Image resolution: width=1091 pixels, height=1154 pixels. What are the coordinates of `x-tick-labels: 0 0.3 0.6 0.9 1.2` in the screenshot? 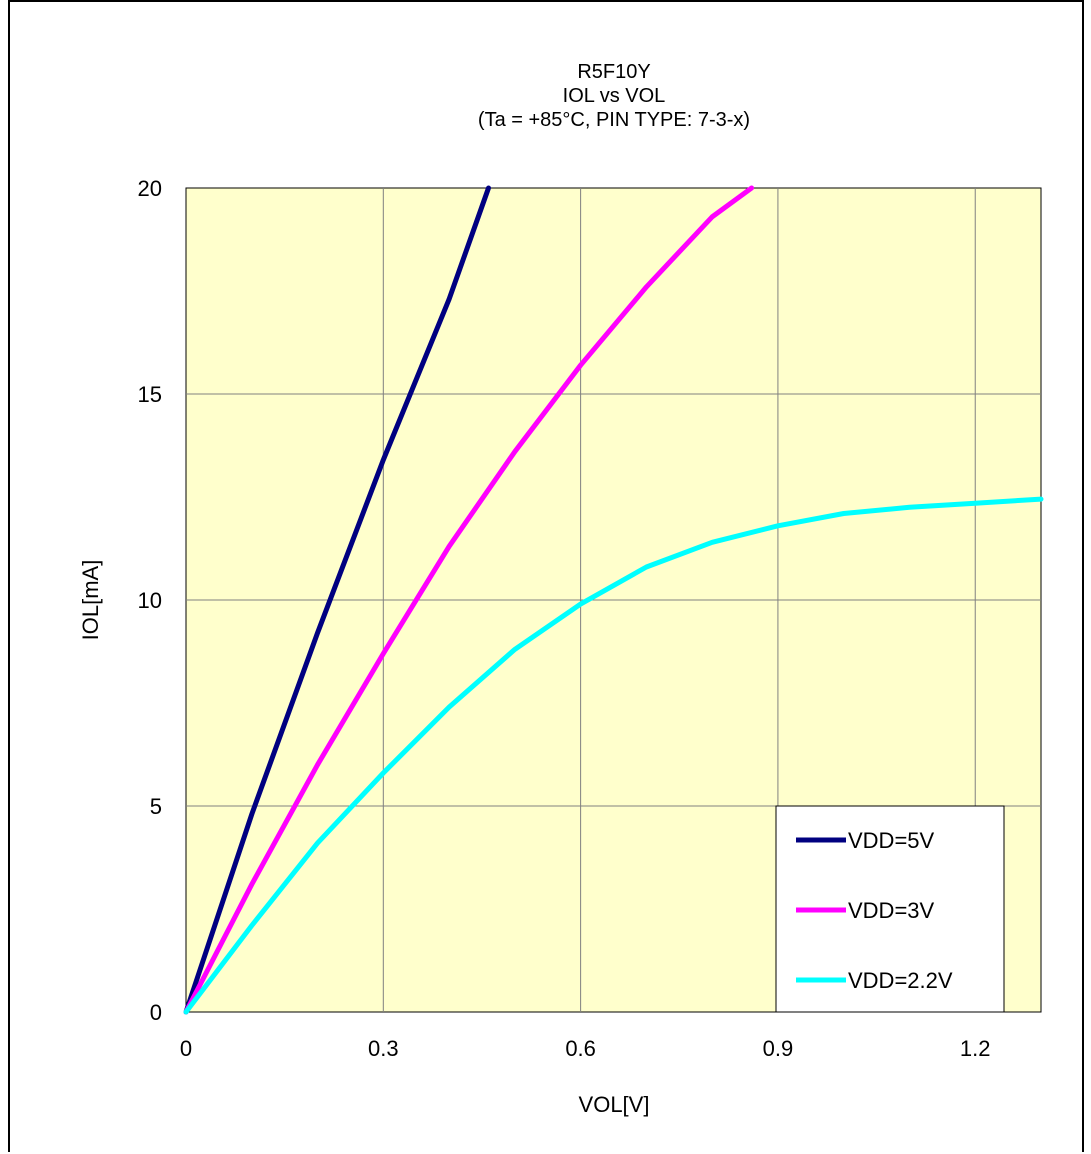 It's located at (585, 1048).